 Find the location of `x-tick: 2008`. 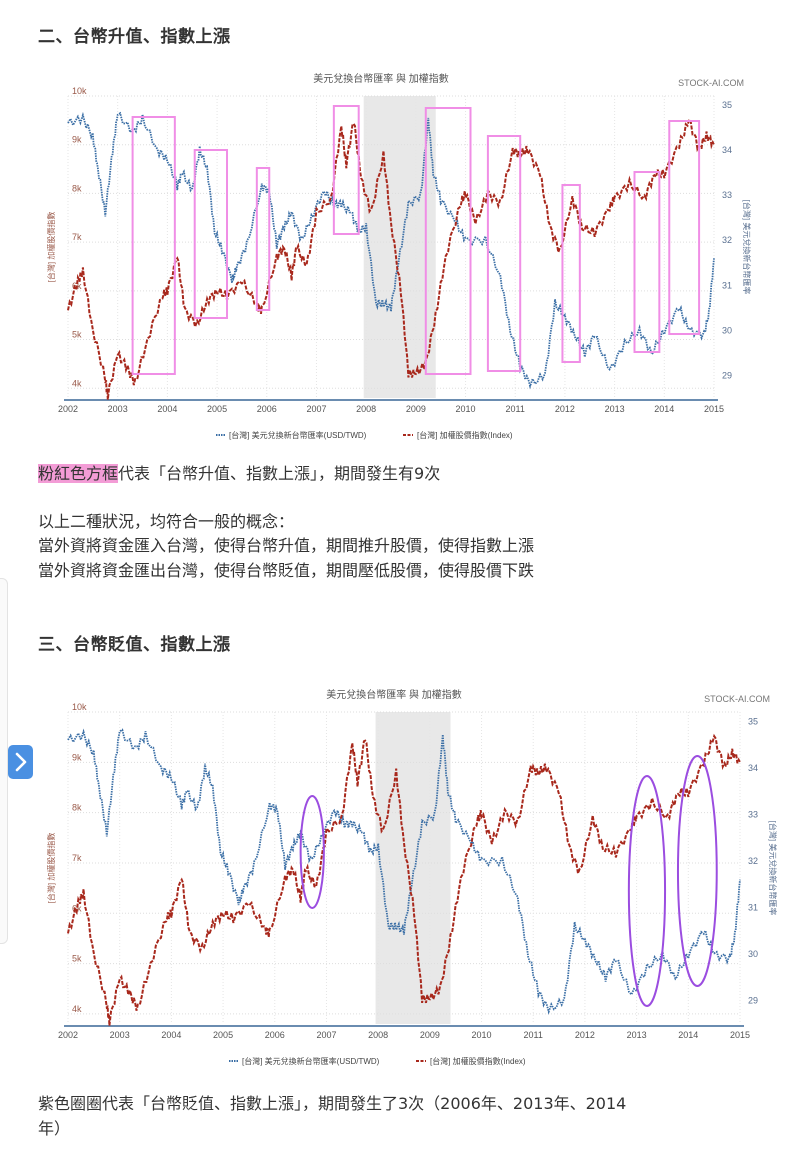

x-tick: 2008 is located at coordinates (366, 409).